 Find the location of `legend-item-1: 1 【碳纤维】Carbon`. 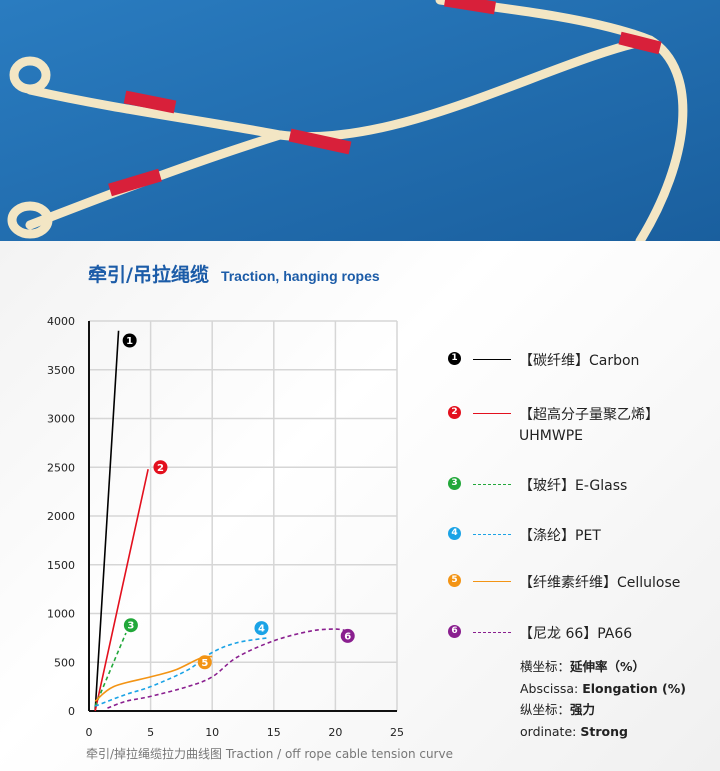

legend-item-1: 1 【碳纤维】Carbon is located at coordinates (543, 360).